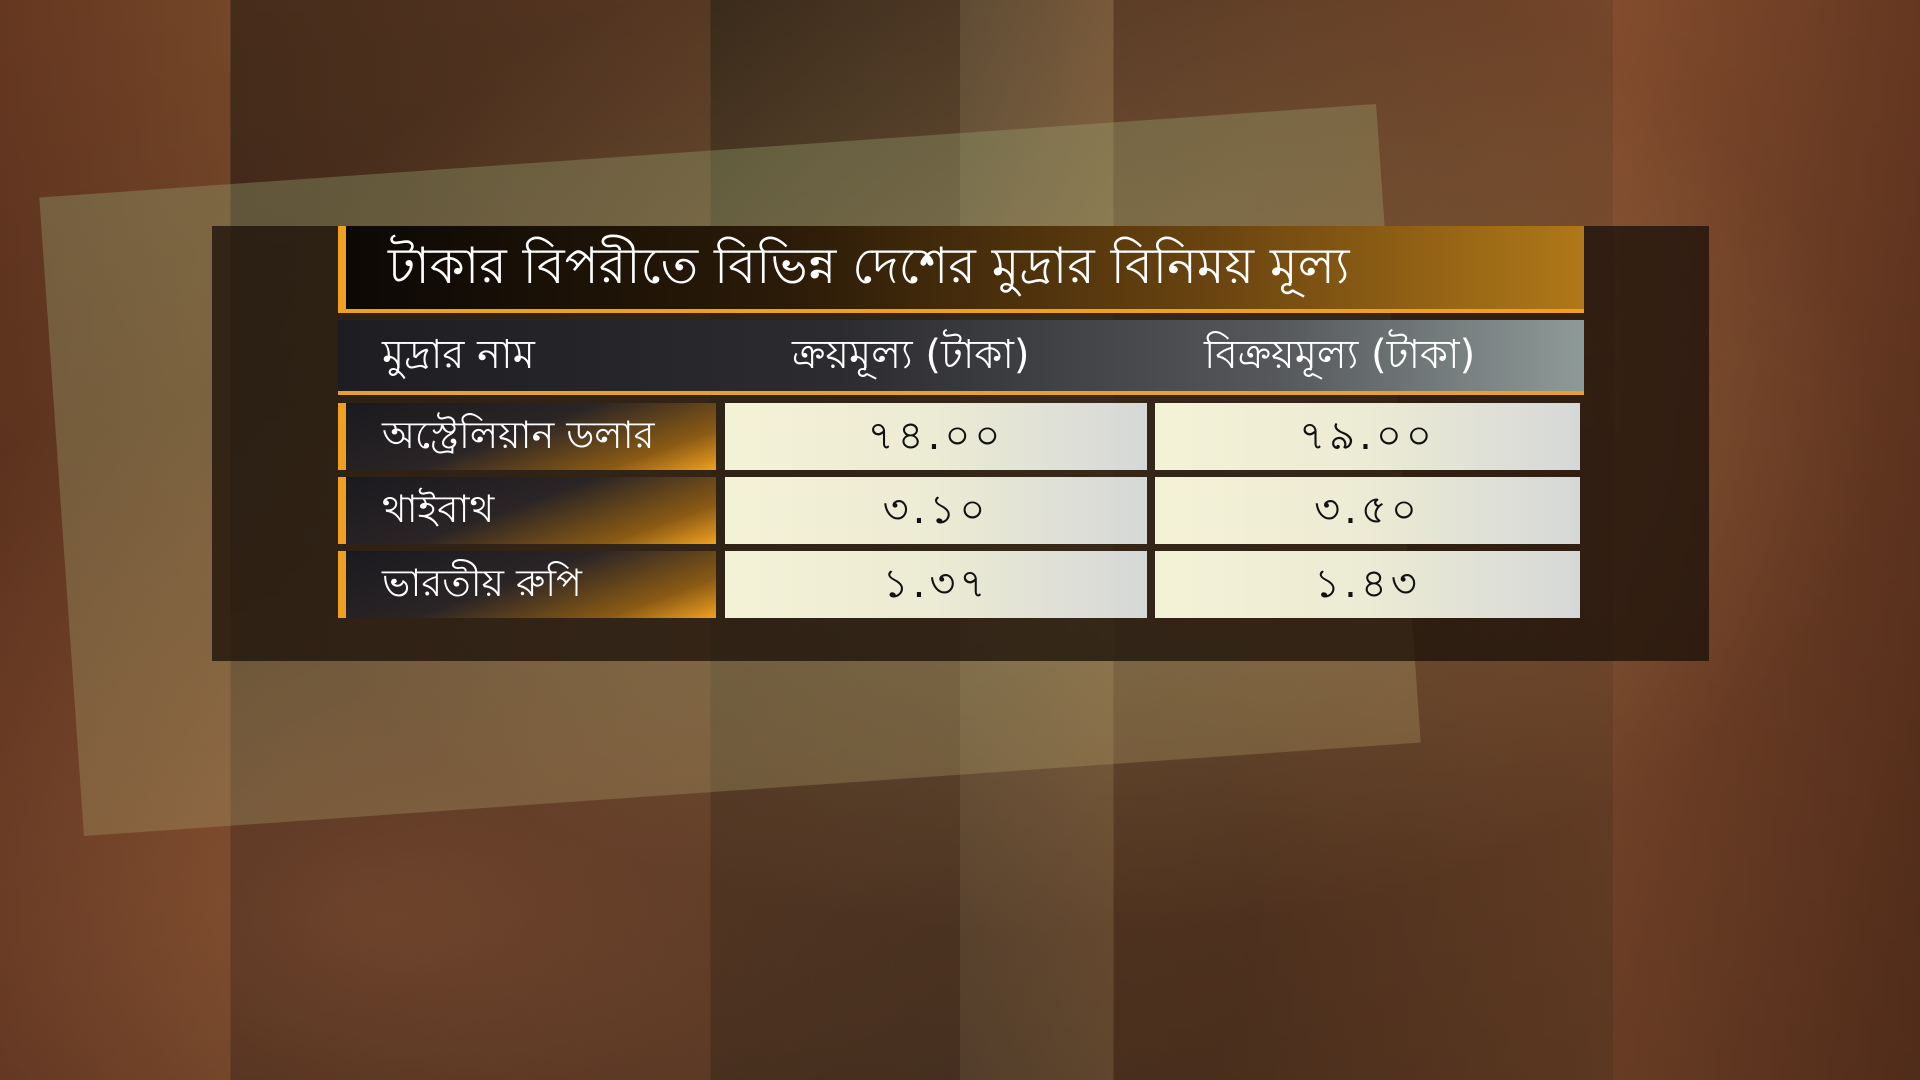 This screenshot has width=1920, height=1080. I want to click on currency-name: থাইবাথ, so click(527, 510).